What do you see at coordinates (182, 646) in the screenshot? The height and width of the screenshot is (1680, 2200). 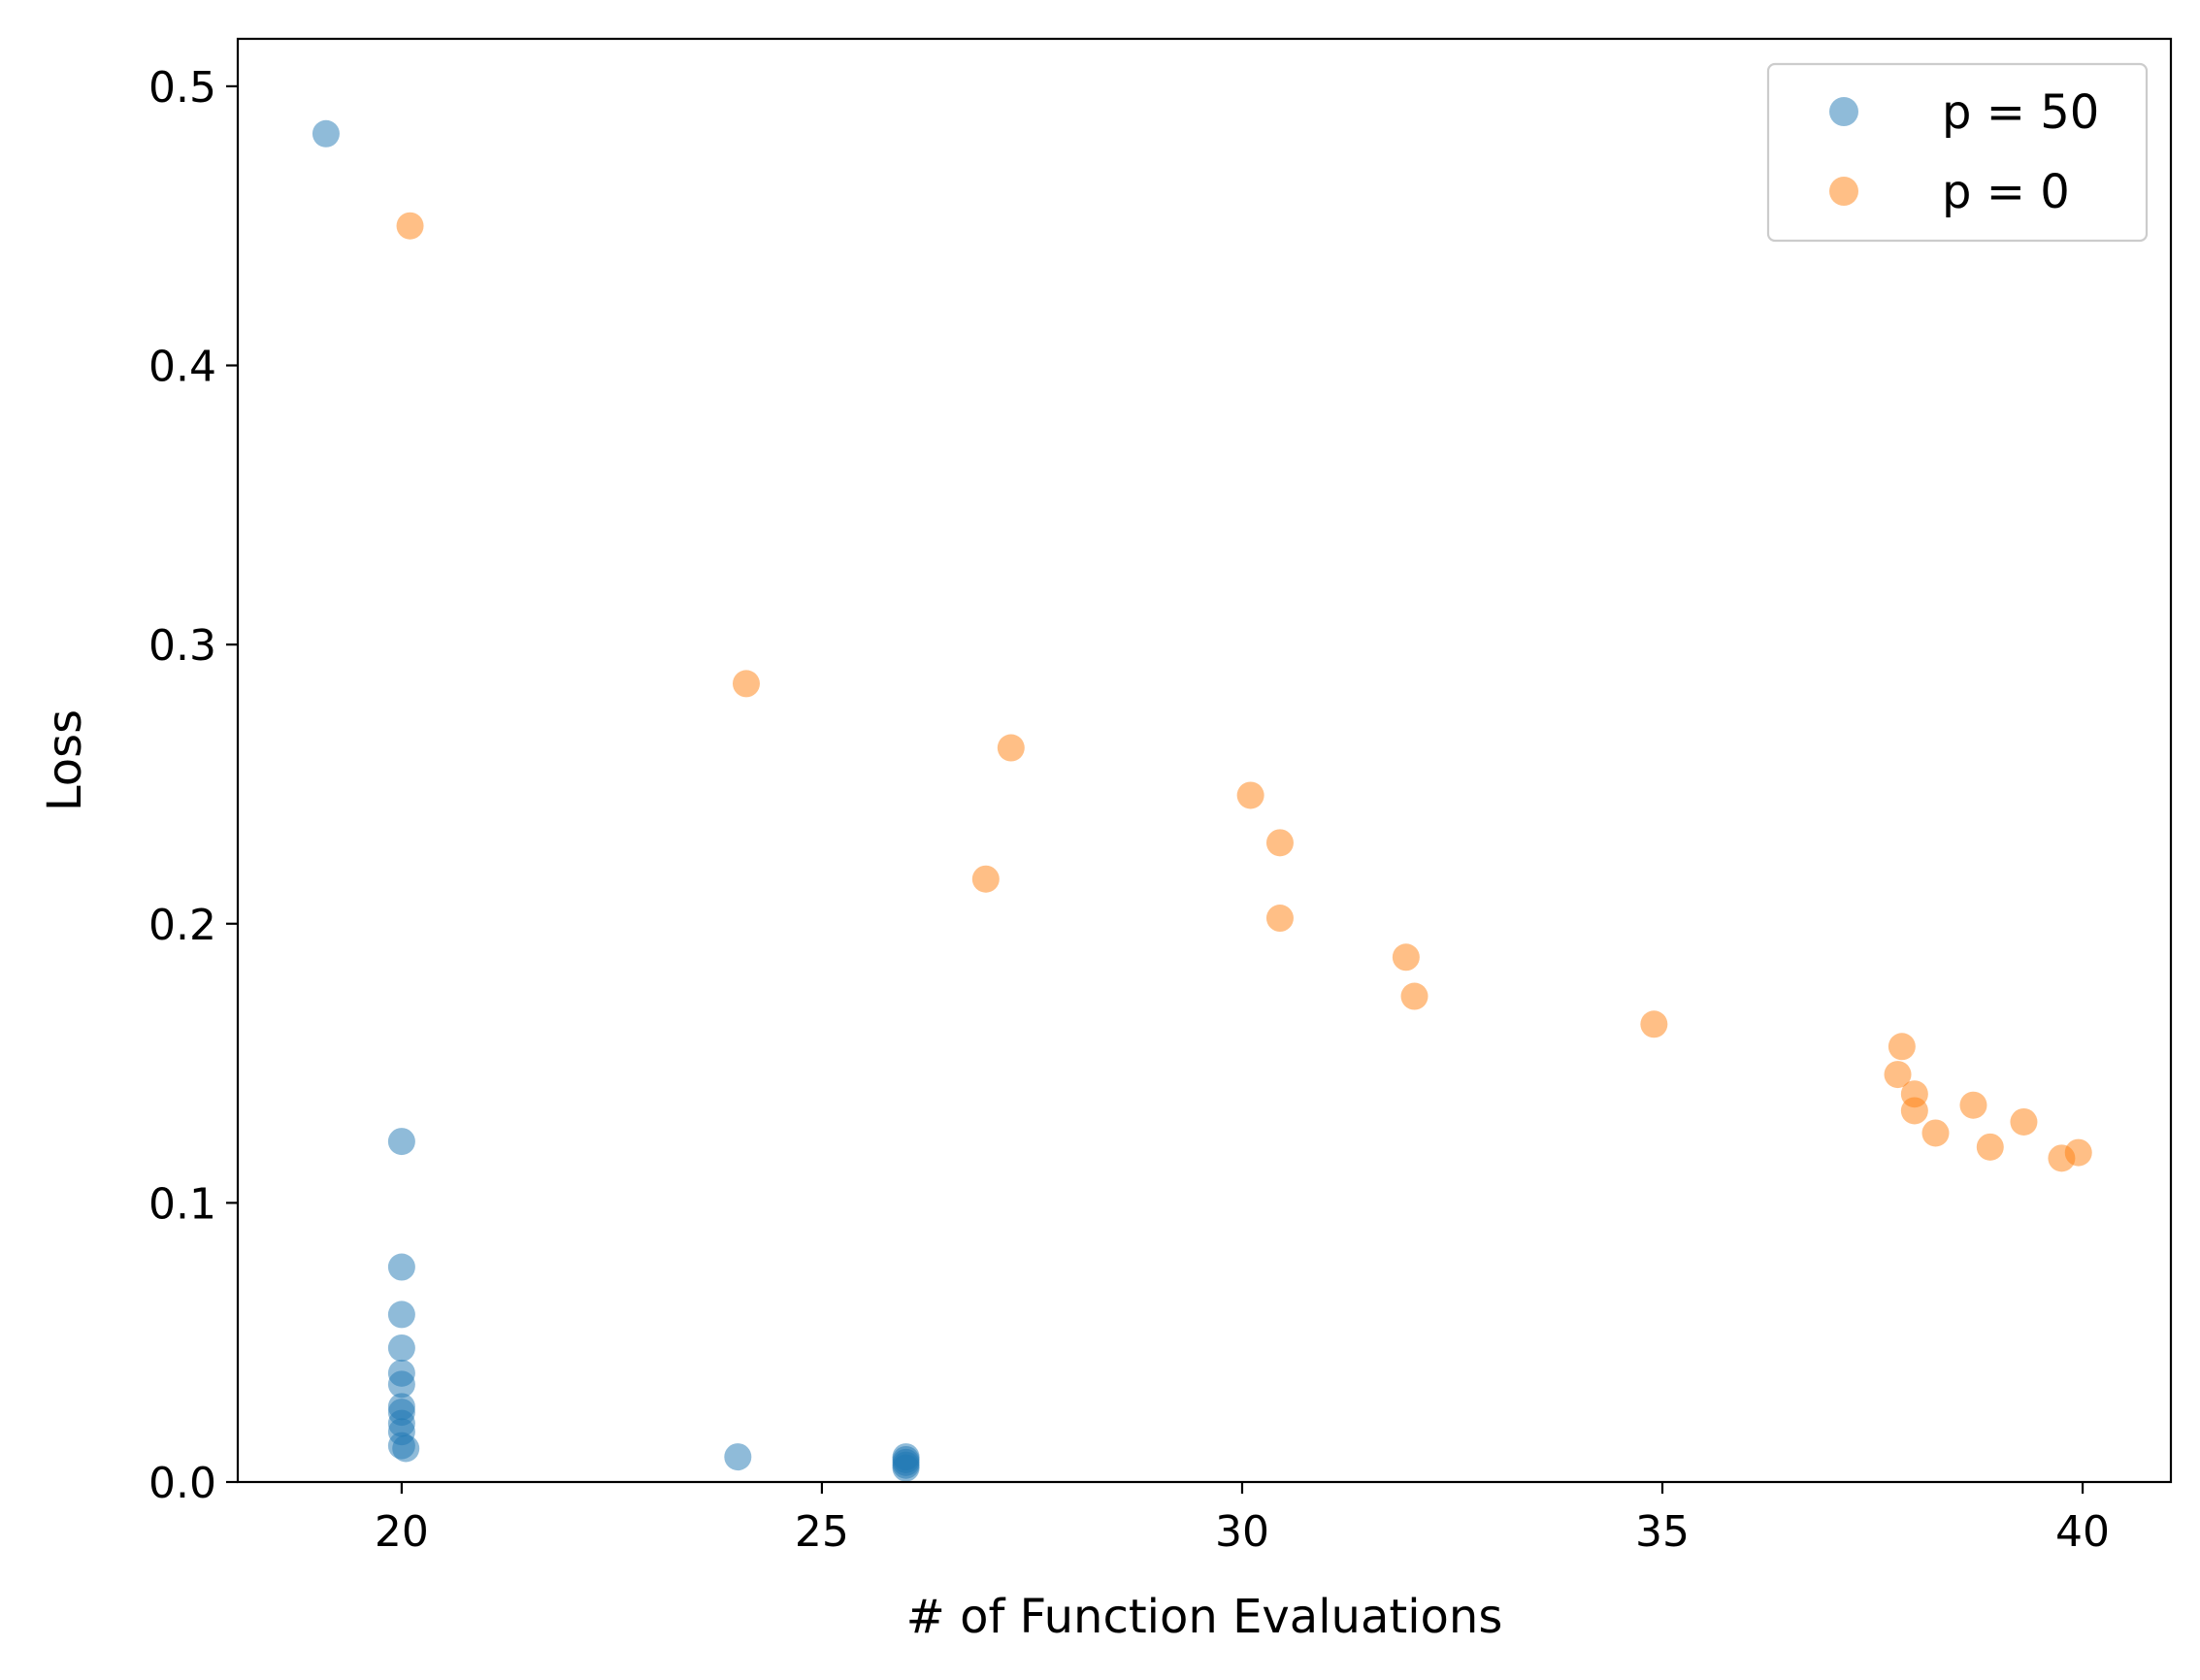 I see `y-tick-label: 0.3` at bounding box center [182, 646].